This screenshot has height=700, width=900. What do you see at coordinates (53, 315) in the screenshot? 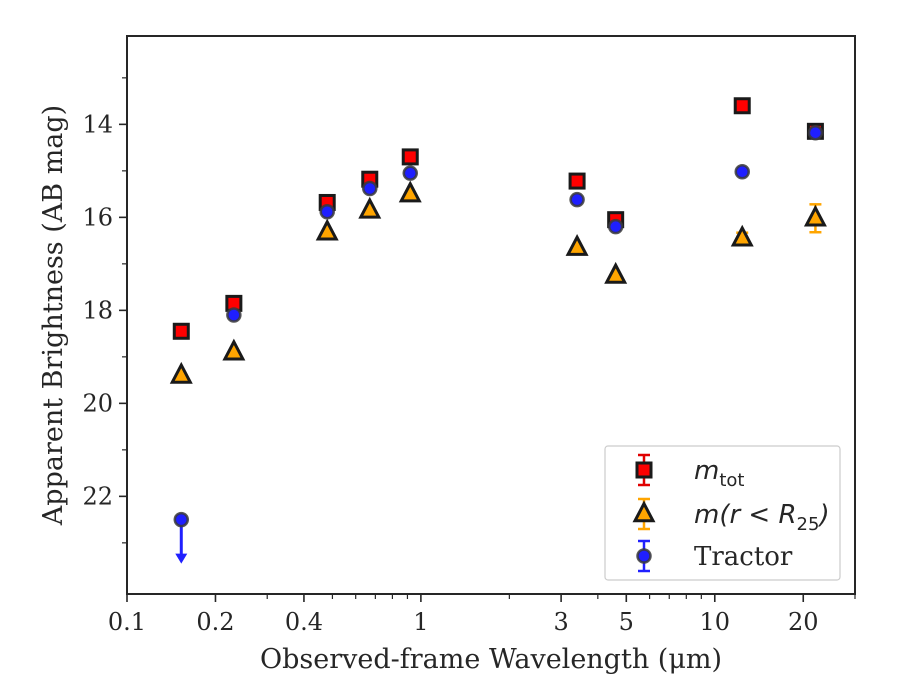
I see `y-axis-label: Apparent Brightness (AB mag)` at bounding box center [53, 315].